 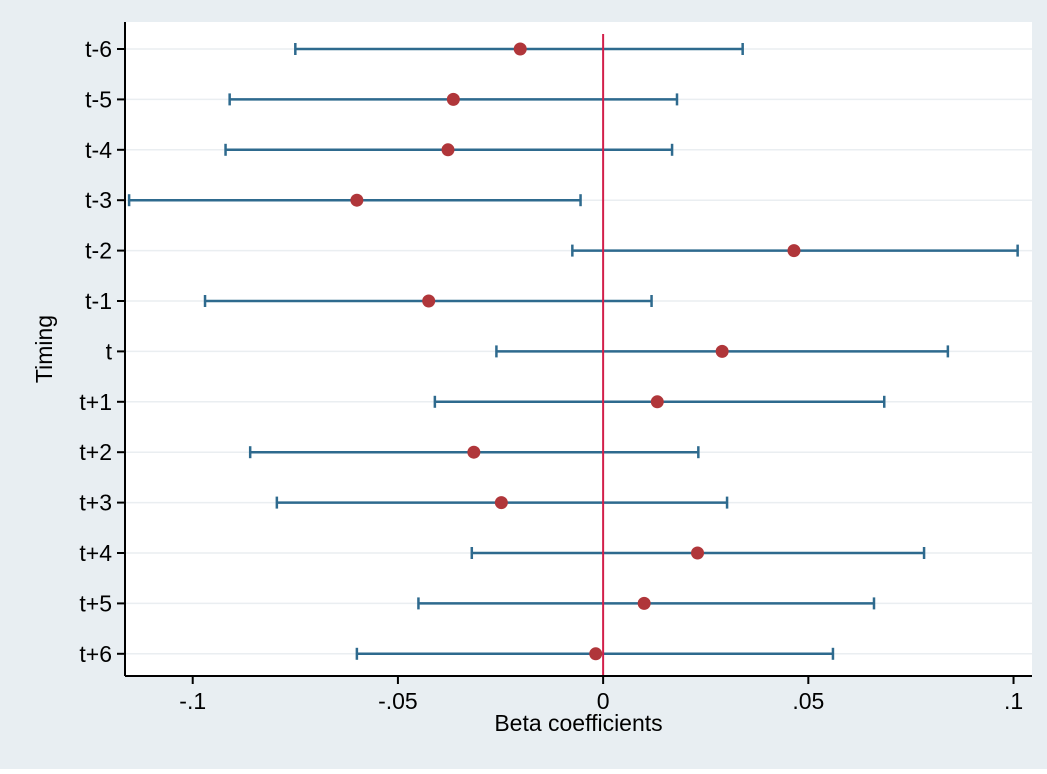 I want to click on x-axis-label: Beta coefficients, so click(x=578, y=723).